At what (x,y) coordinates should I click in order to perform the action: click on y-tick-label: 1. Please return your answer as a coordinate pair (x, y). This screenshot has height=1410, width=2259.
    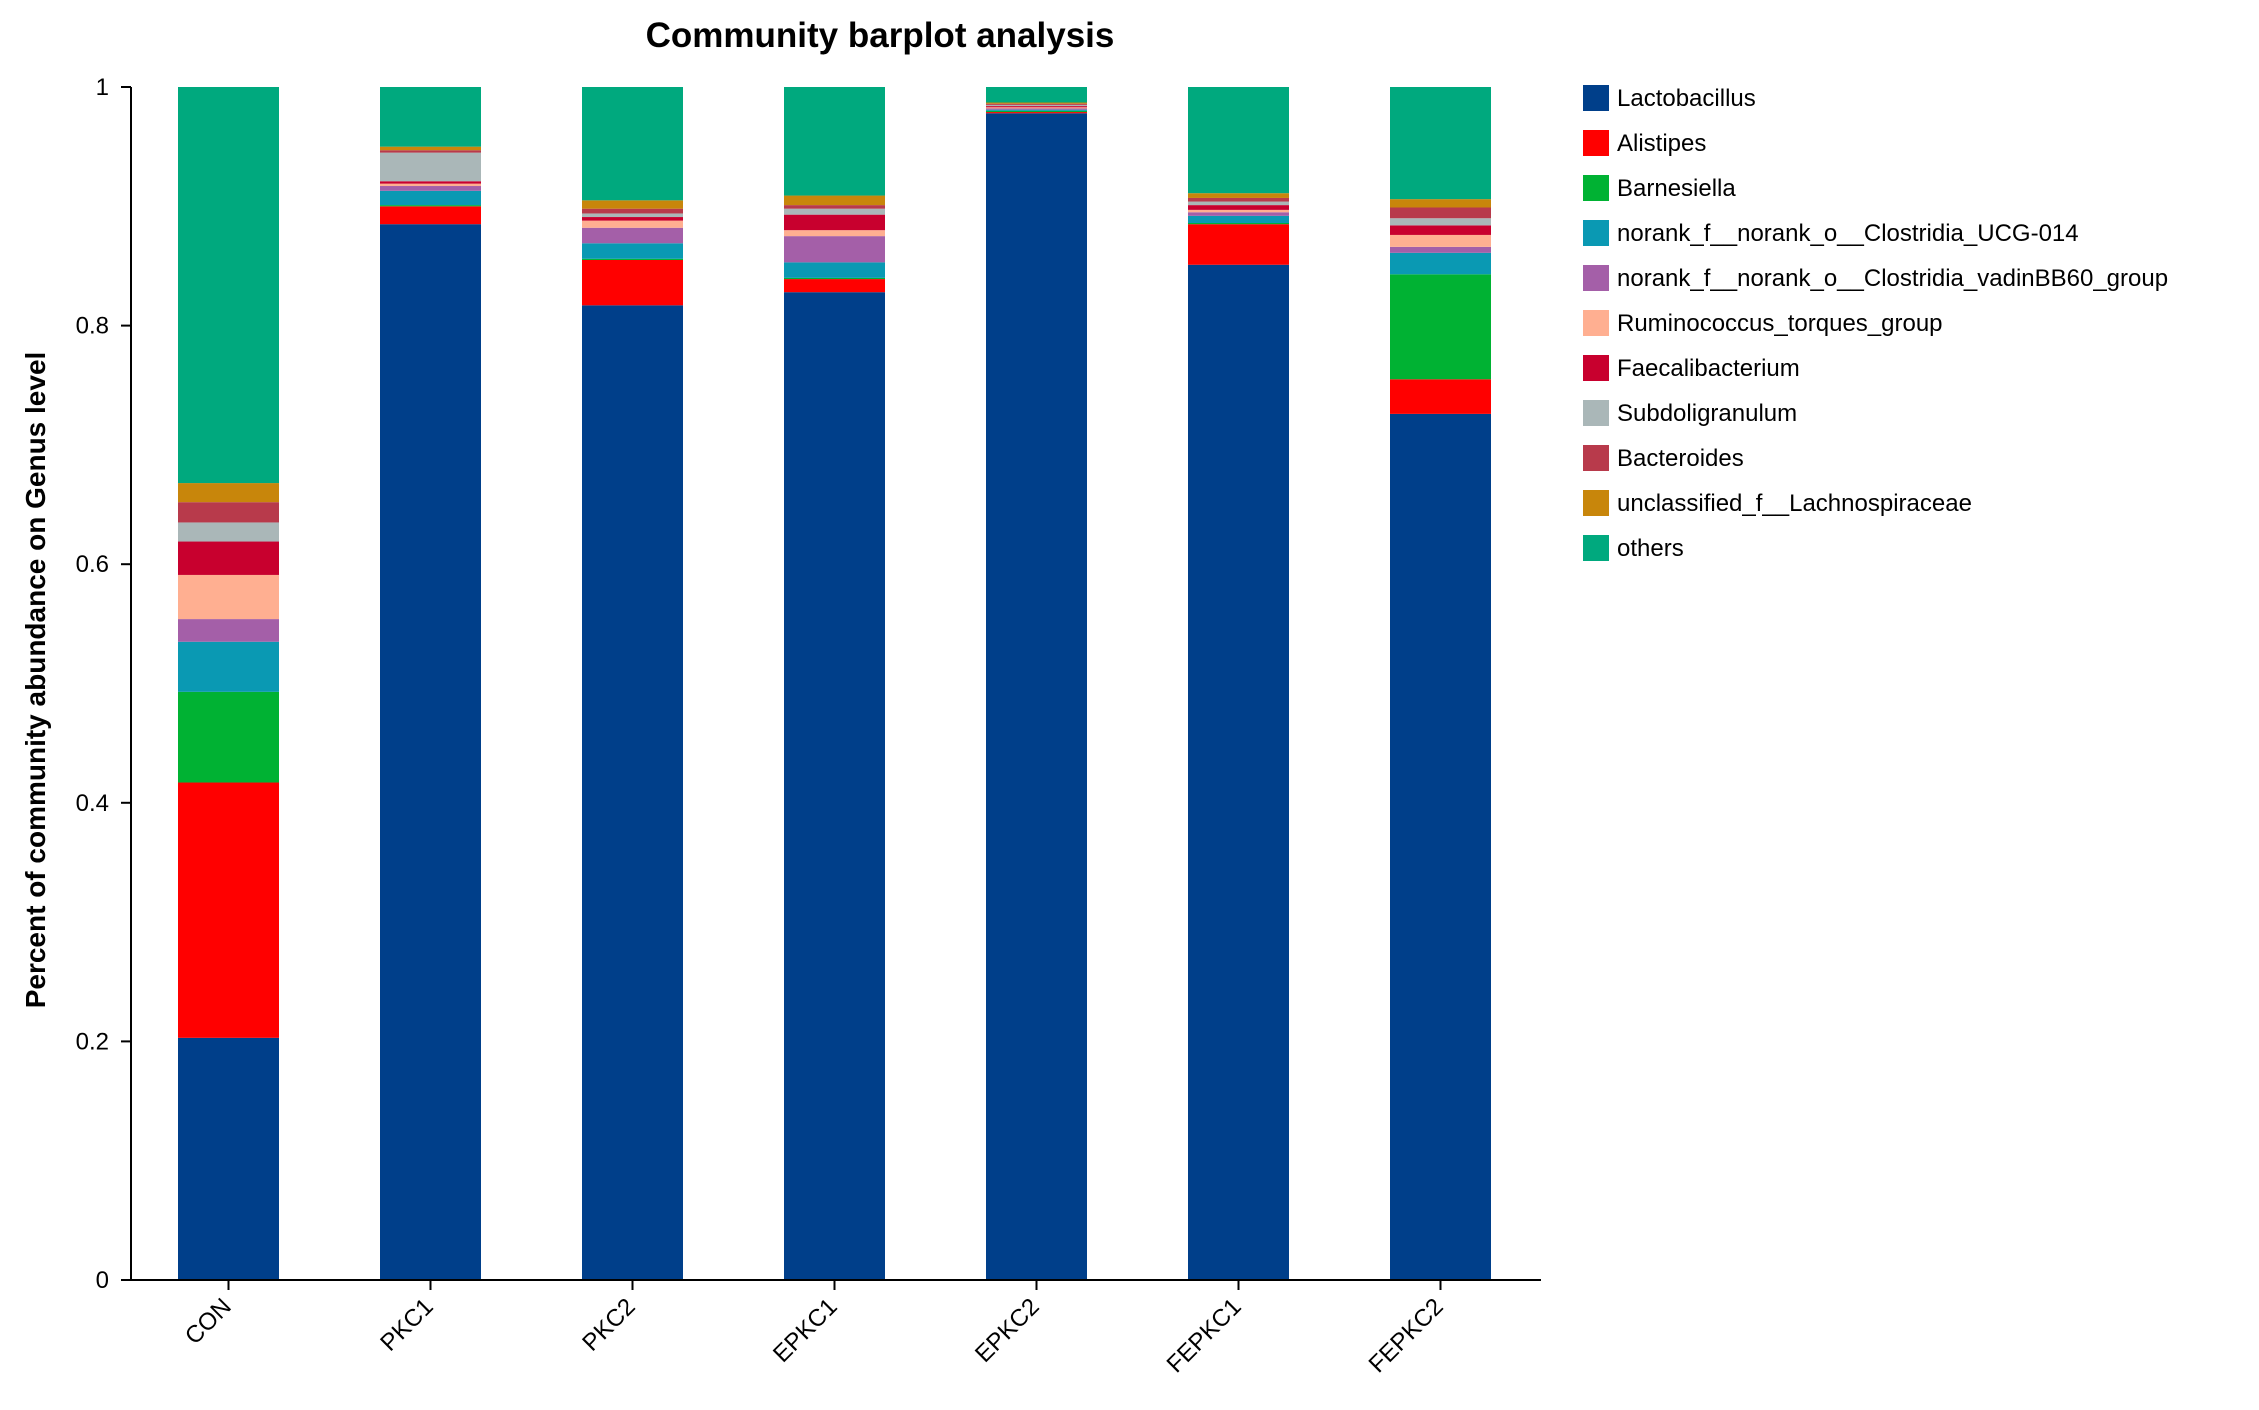
    Looking at the image, I should click on (102, 87).